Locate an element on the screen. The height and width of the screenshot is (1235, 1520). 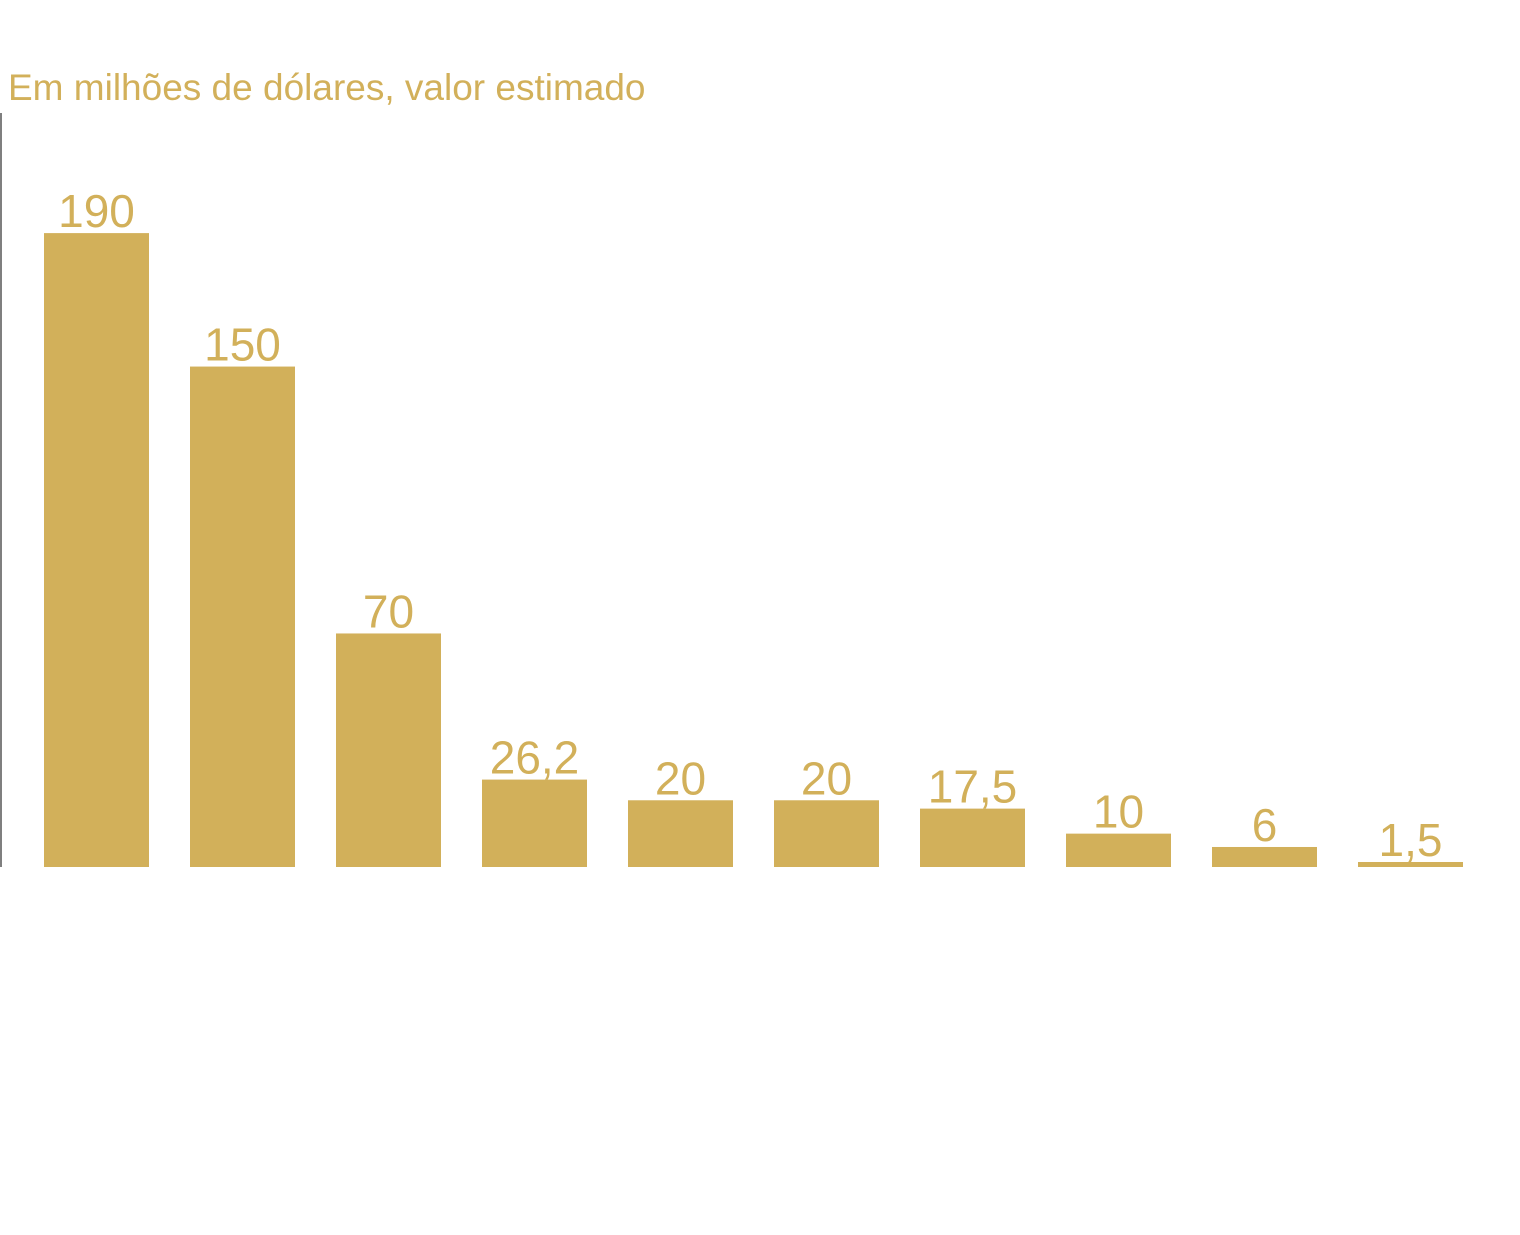
value-label: 26,2 is located at coordinates (535, 758).